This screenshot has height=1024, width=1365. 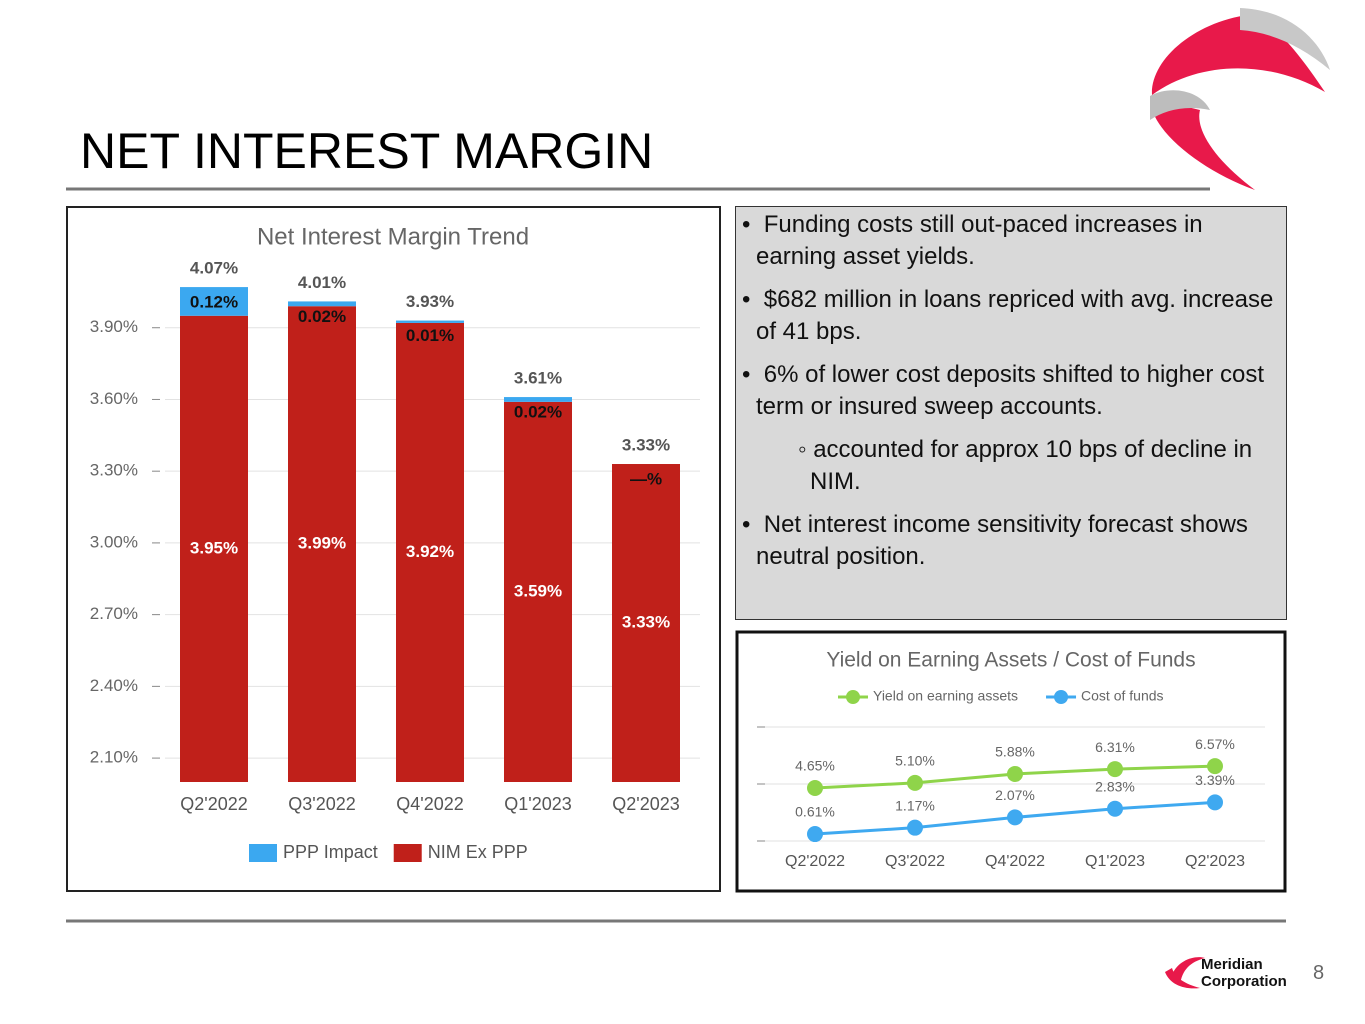 I want to click on chart-title: Yield on Earning Assets / Cost of Funds, so click(x=1010, y=660).